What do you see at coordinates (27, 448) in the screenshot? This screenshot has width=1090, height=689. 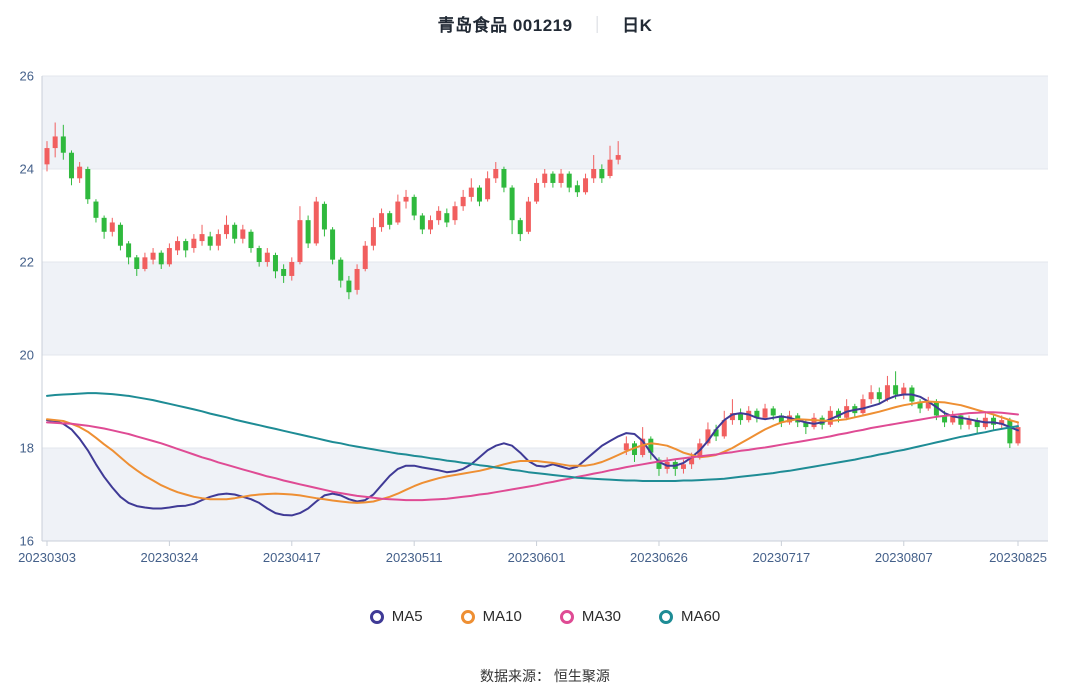 I see `y-axis-label: 18` at bounding box center [27, 448].